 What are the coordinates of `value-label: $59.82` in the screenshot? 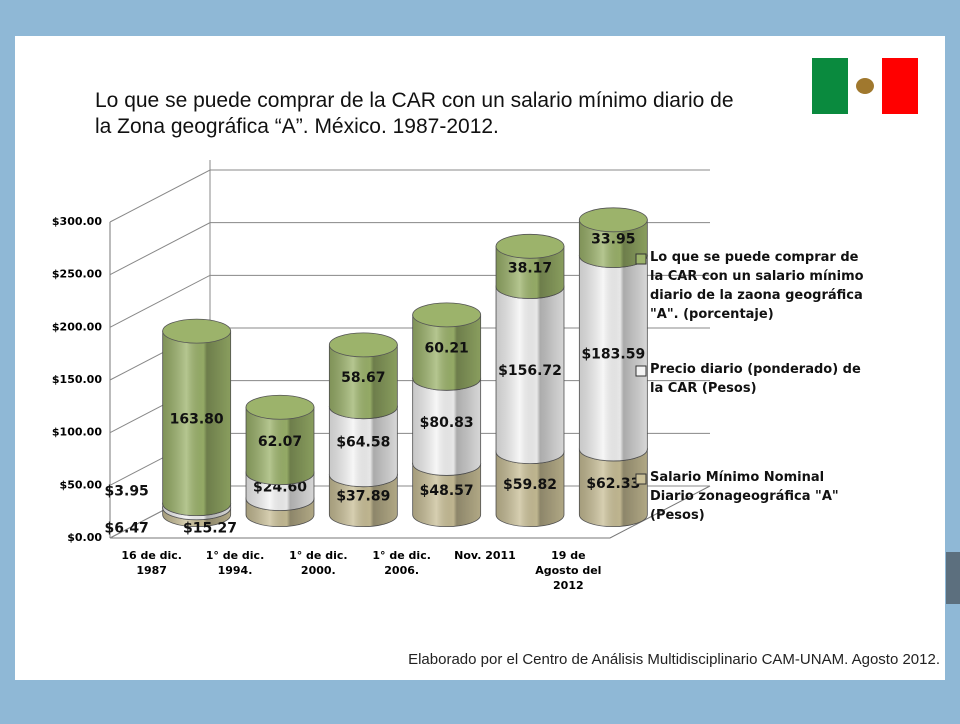 It's located at (530, 485).